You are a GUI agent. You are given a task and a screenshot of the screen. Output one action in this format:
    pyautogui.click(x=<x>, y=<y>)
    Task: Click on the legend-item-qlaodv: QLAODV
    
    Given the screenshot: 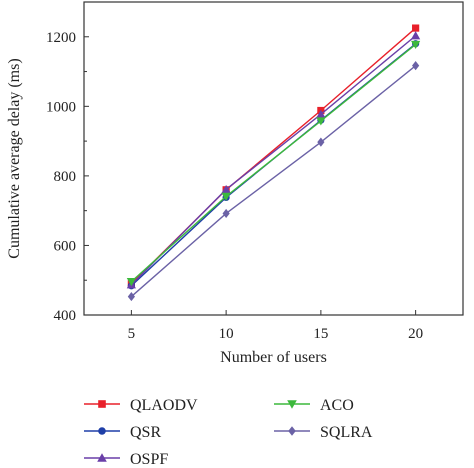 What is the action you would take?
    pyautogui.click(x=141, y=405)
    